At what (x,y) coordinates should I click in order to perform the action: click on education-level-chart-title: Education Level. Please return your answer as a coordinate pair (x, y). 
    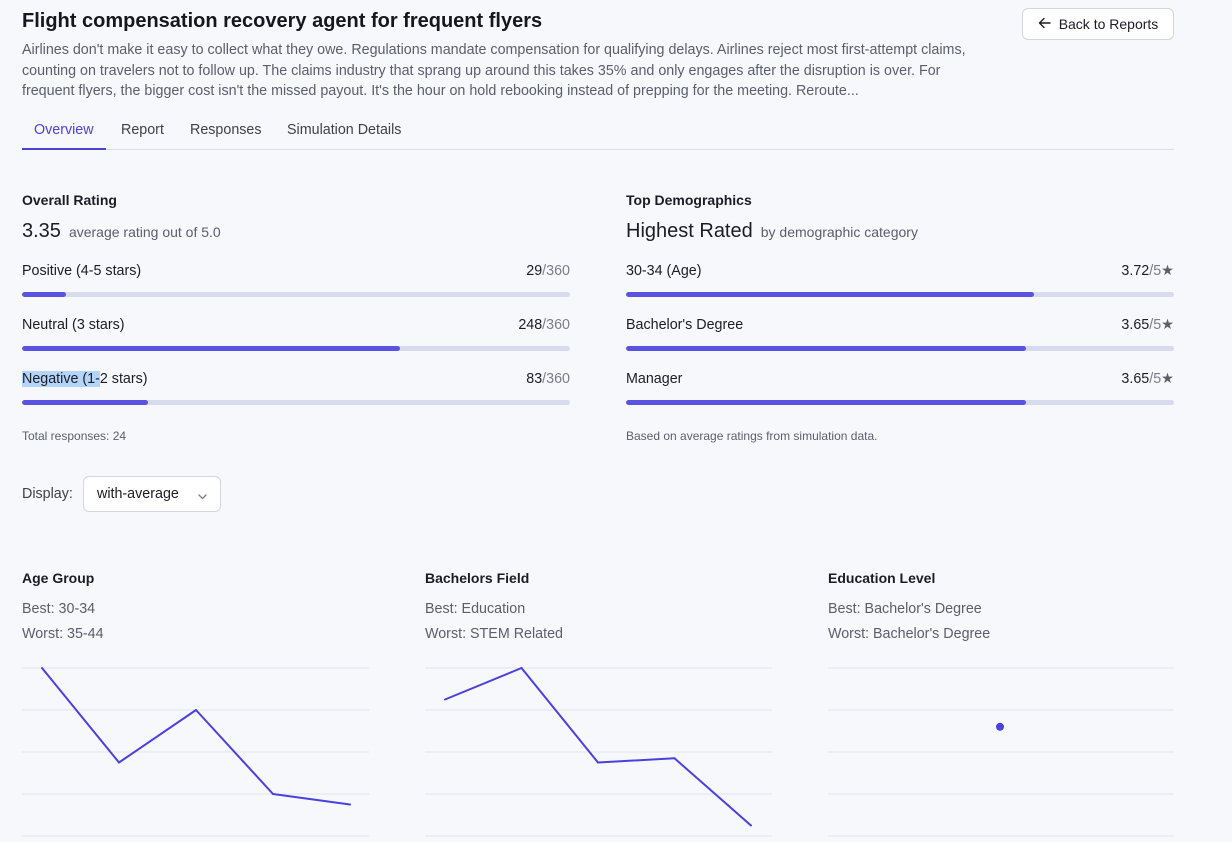
    Looking at the image, I should click on (882, 578).